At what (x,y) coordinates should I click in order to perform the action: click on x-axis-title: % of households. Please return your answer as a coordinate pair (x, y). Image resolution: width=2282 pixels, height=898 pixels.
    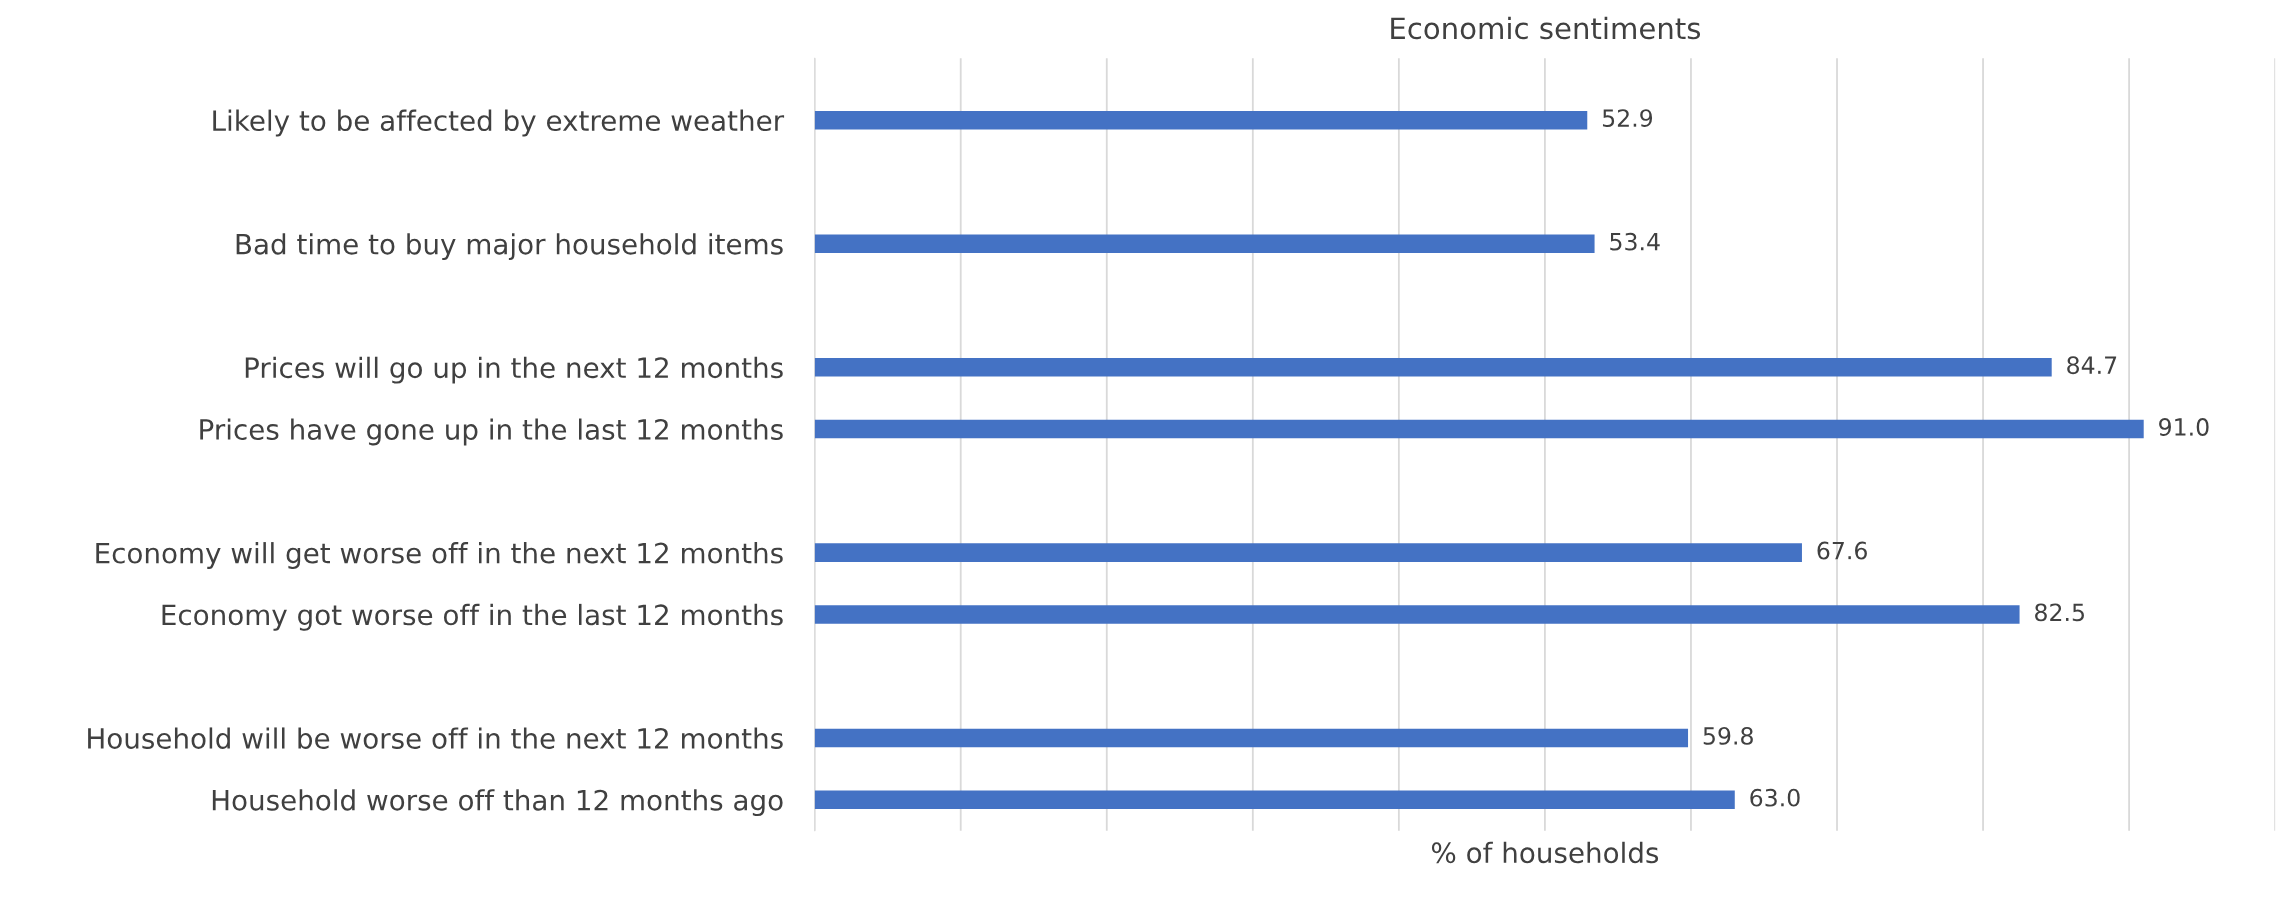
    Looking at the image, I should click on (1545, 852).